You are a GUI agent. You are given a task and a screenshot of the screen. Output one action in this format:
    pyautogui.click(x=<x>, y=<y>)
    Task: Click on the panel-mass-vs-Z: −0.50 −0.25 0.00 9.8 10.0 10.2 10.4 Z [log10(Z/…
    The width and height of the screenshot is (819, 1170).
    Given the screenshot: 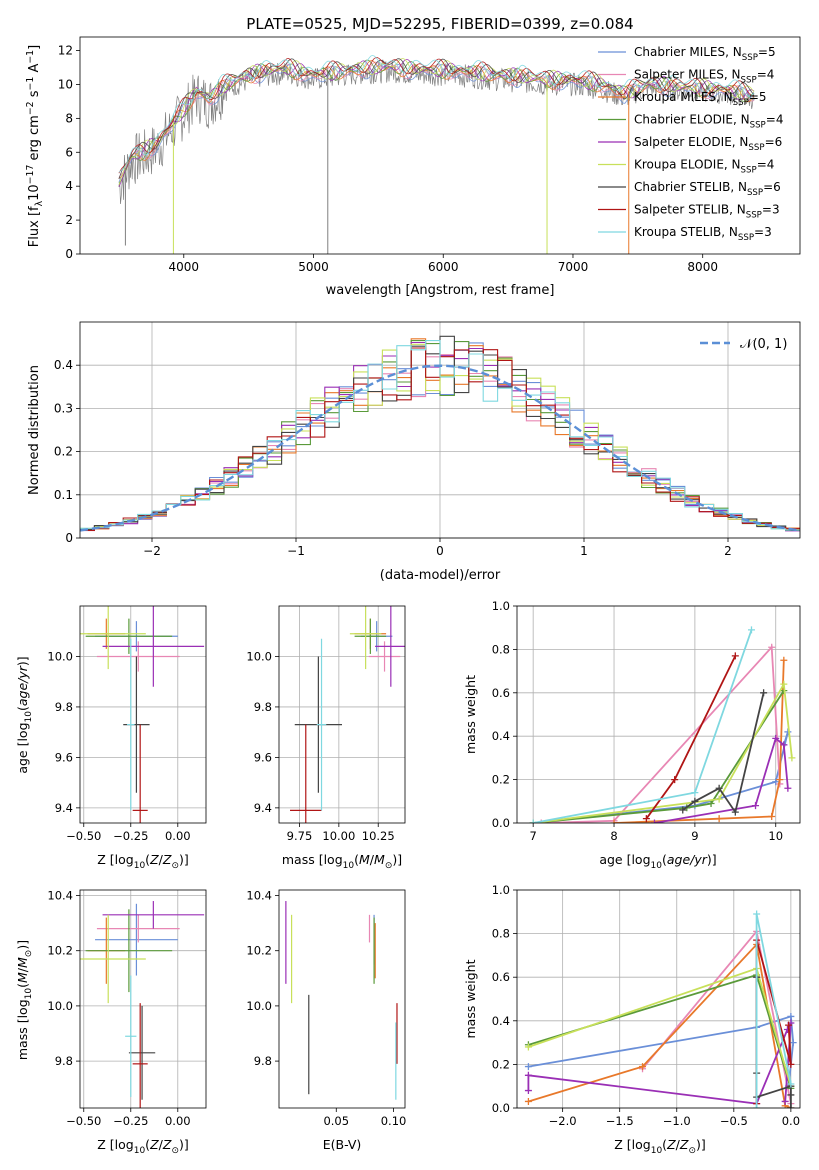 What is the action you would take?
    pyautogui.click(x=111, y=1022)
    